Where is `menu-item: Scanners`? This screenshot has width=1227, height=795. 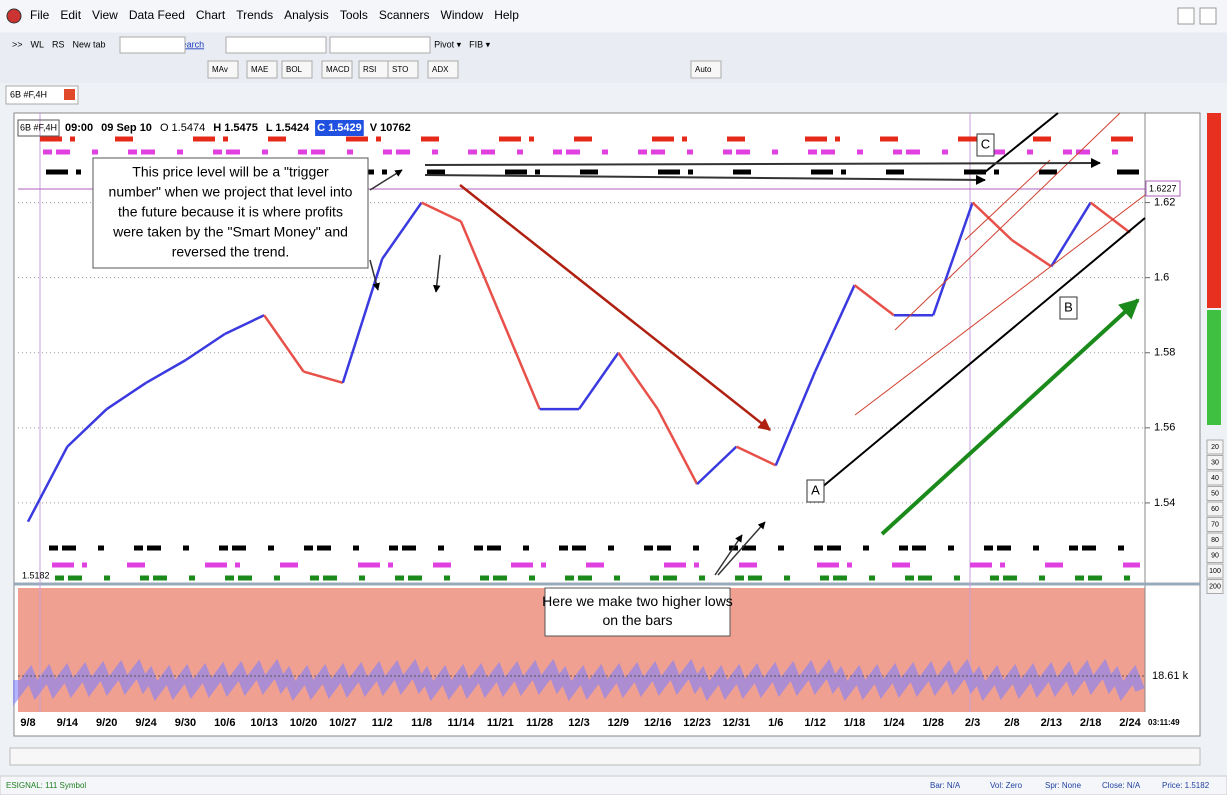 menu-item: Scanners is located at coordinates (404, 15).